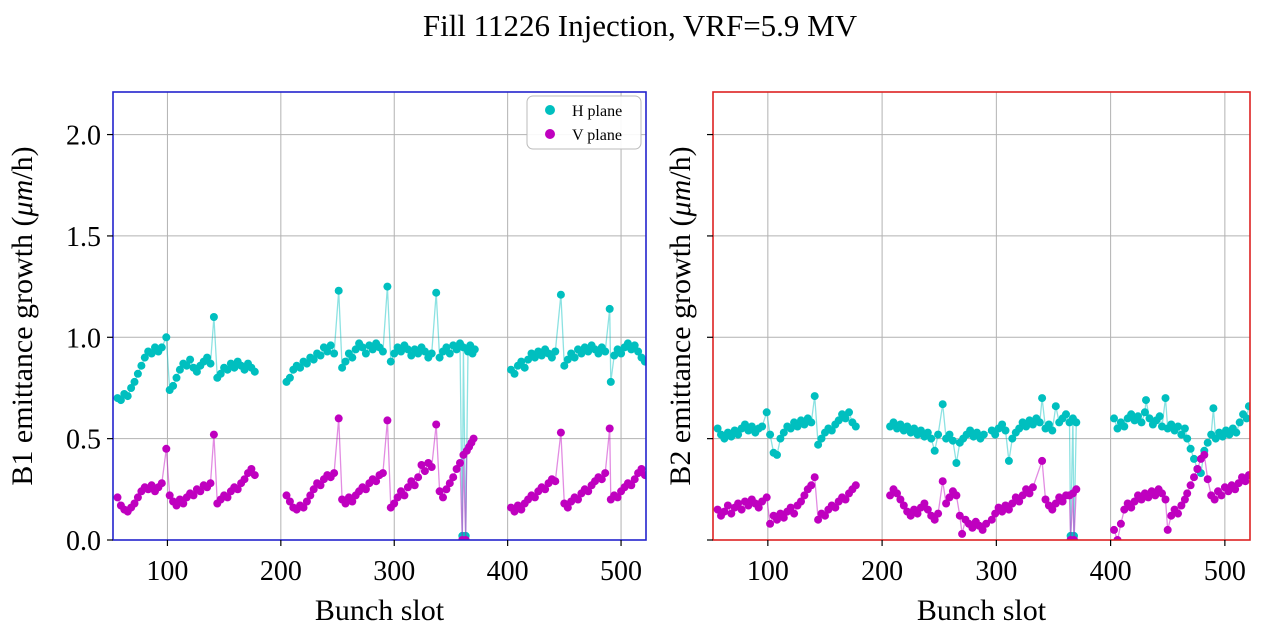 The width and height of the screenshot is (1280, 640). Describe the element at coordinates (597, 135) in the screenshot. I see `legend-label: V plane` at that location.